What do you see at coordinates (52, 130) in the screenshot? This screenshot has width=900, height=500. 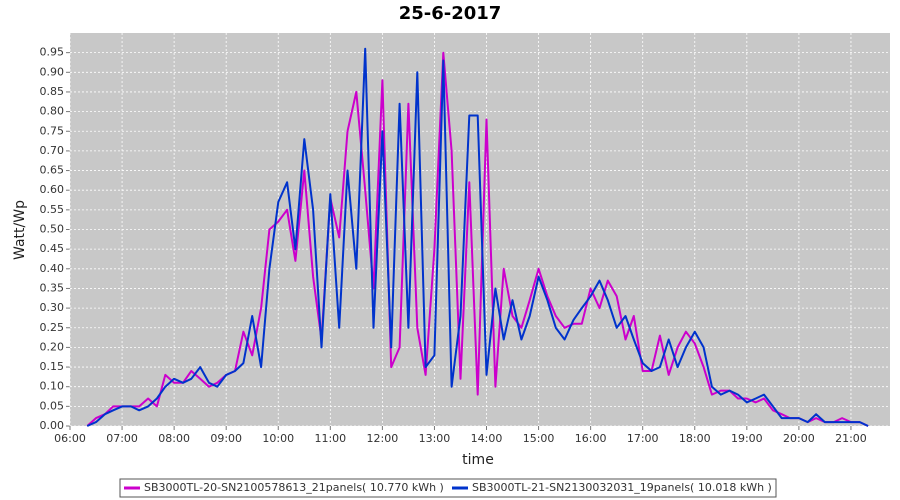 I see `y-tick-label: 0.75` at bounding box center [52, 130].